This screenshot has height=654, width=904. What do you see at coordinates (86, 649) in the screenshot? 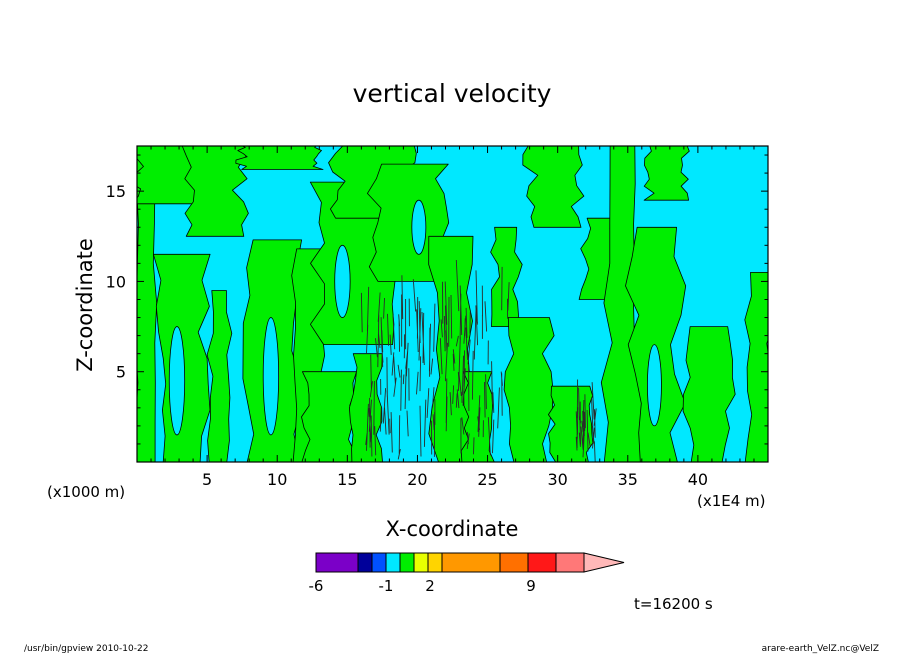
I see `footer-left: /usr/bin/gpview 2010-10-22` at bounding box center [86, 649].